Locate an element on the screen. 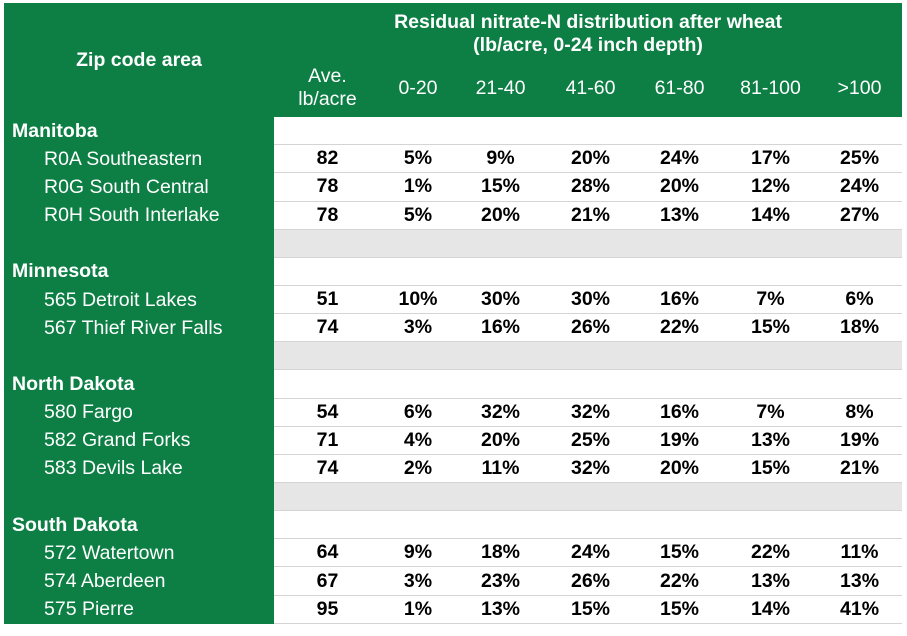 The image size is (907, 636). col-header-81-100: 81-100 is located at coordinates (770, 88).